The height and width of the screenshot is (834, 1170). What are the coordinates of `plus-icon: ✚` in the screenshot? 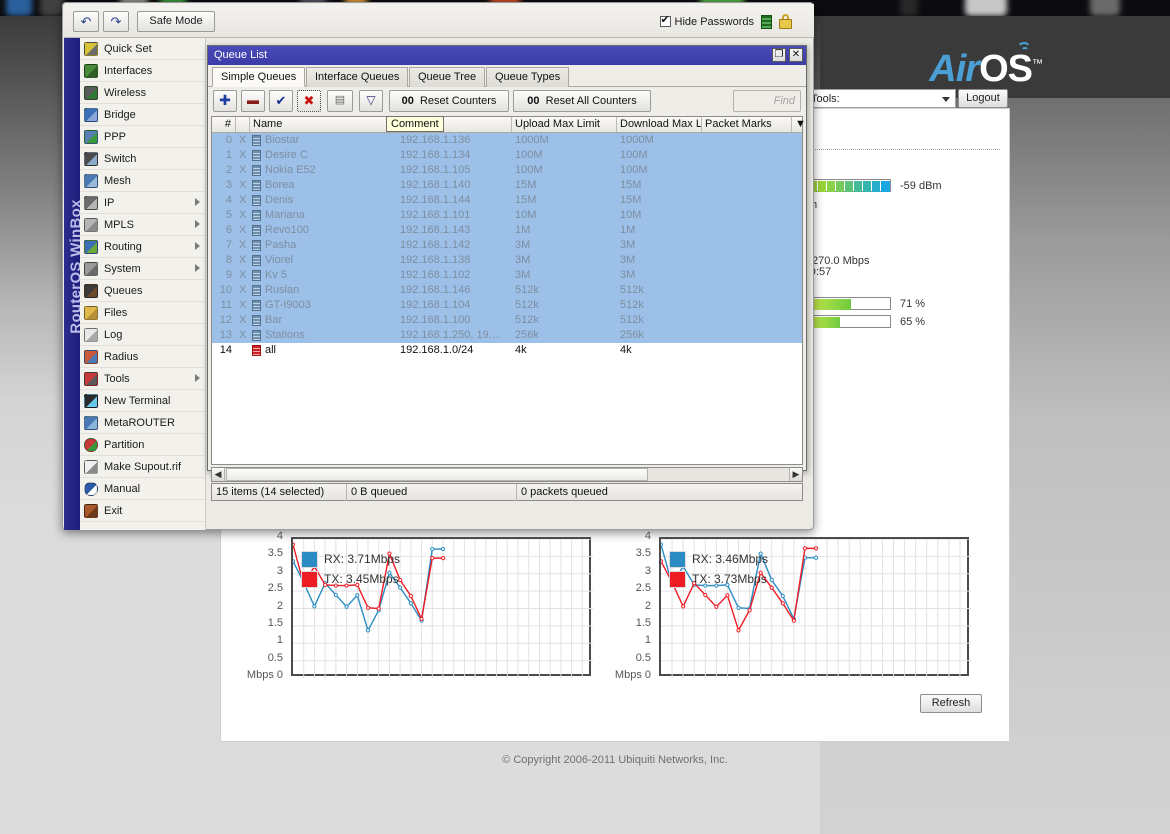 It's located at (225, 100).